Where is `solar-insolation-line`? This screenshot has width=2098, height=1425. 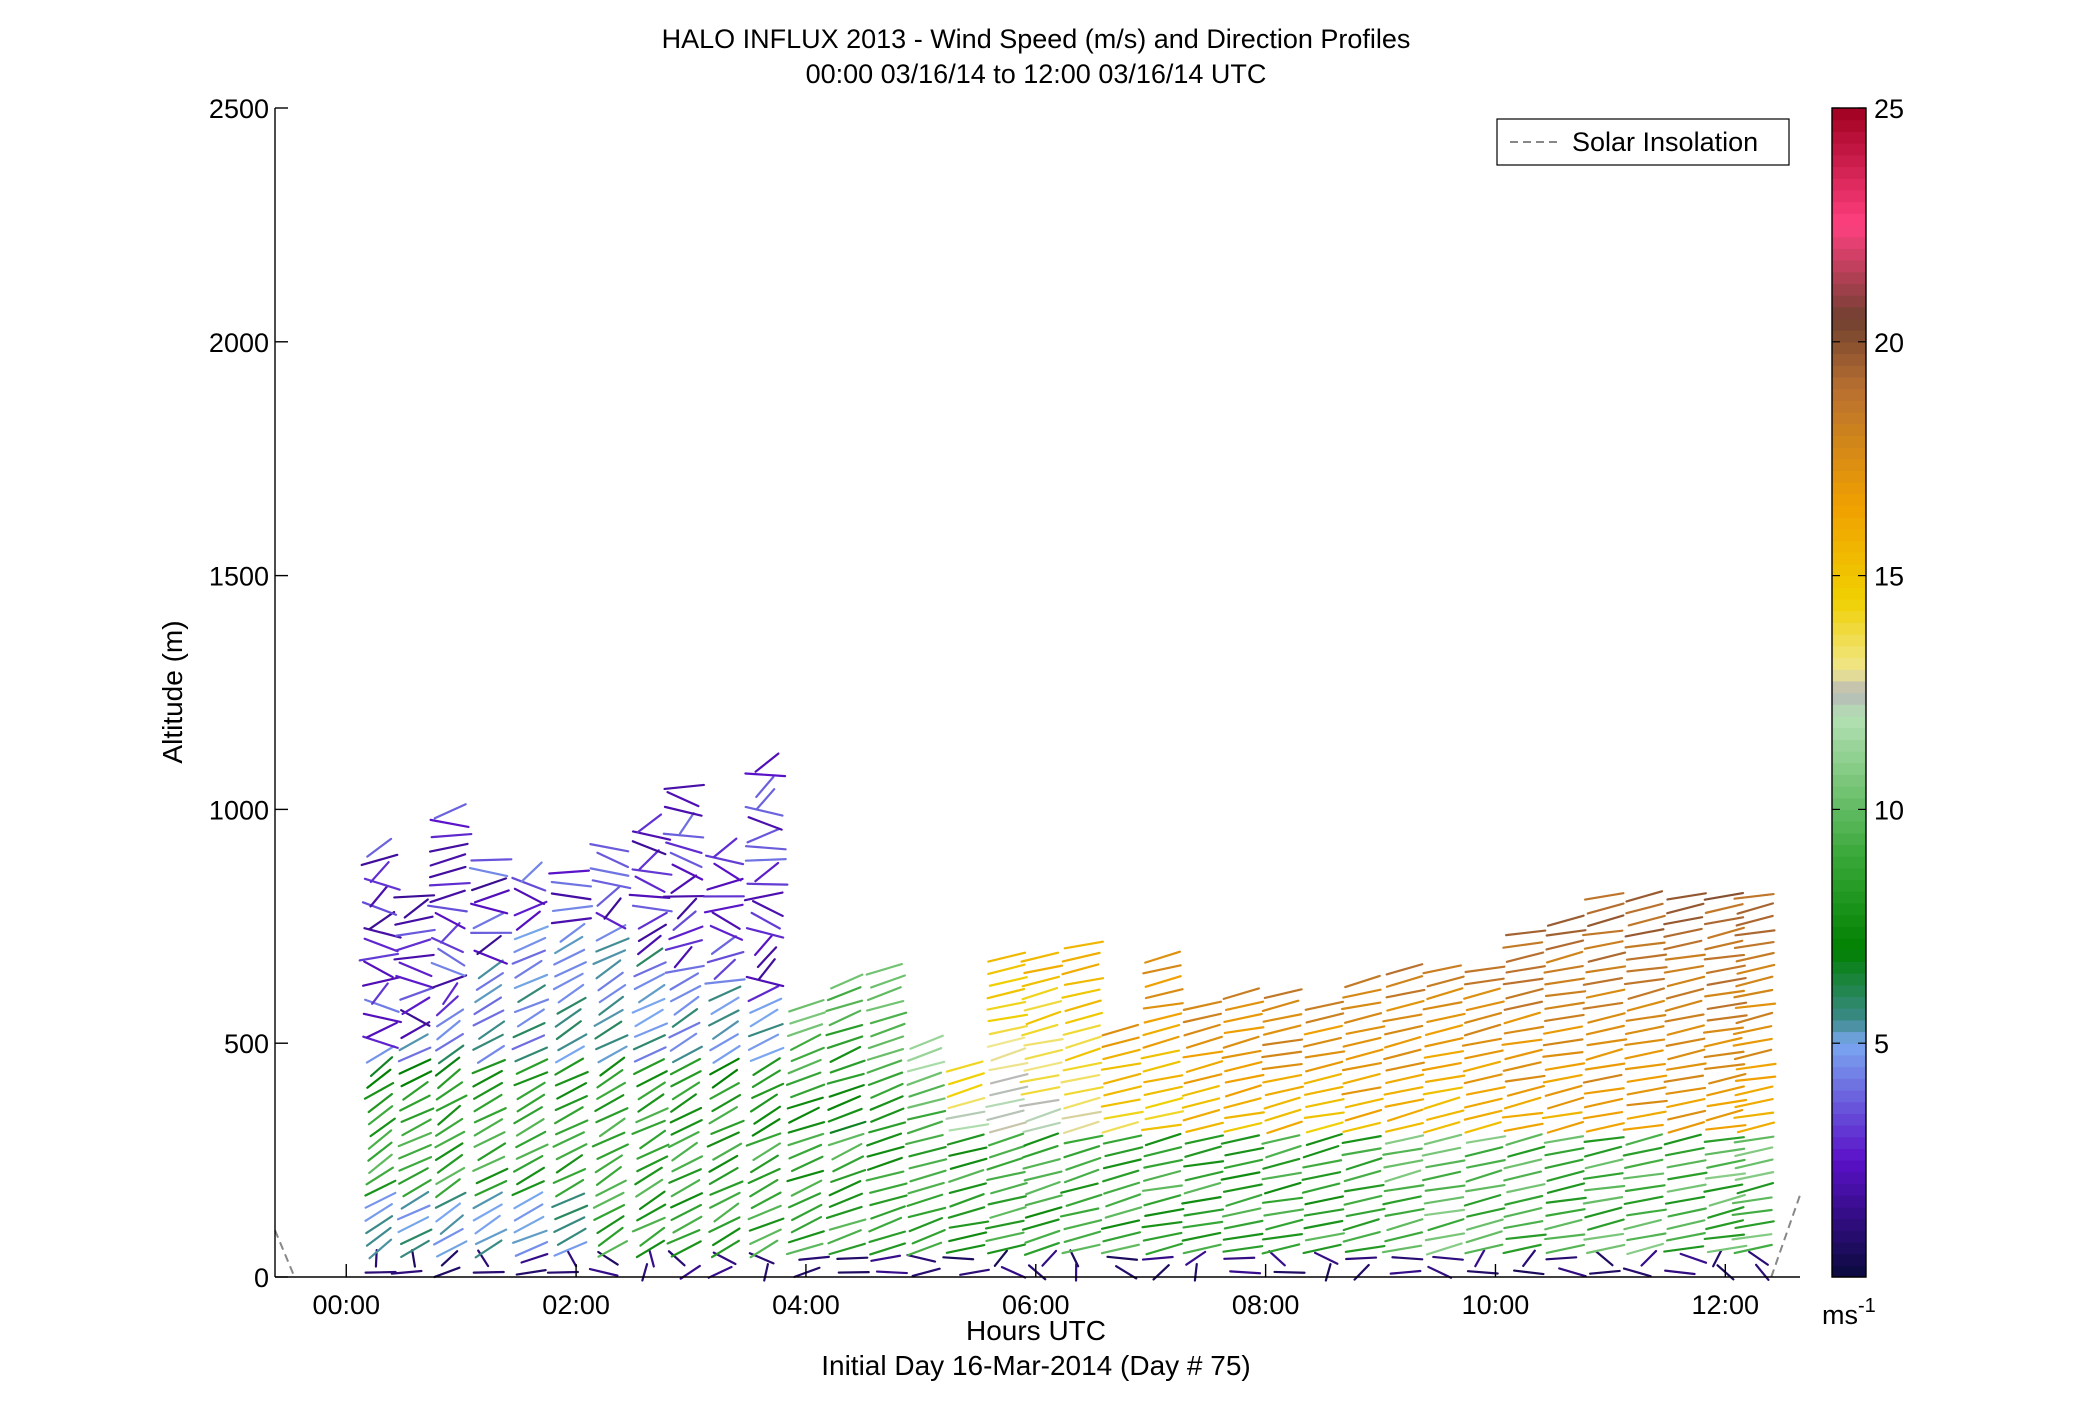
solar-insolation-line is located at coordinates (1037, 1236).